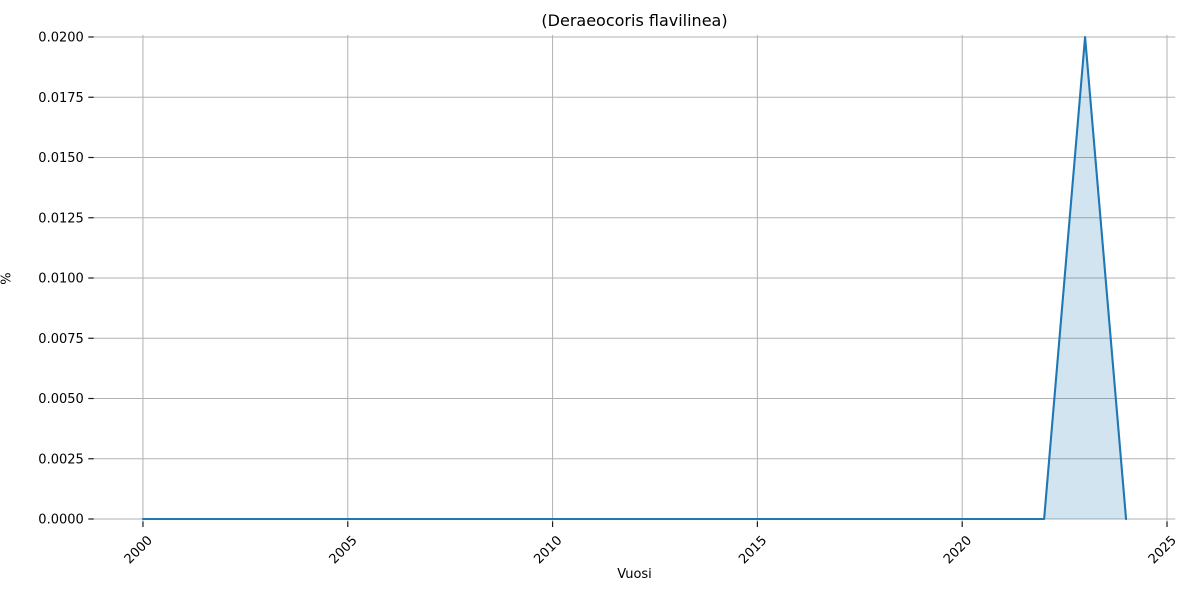 This screenshot has height=600, width=1200. I want to click on x-tick-label: 2005, so click(344, 550).